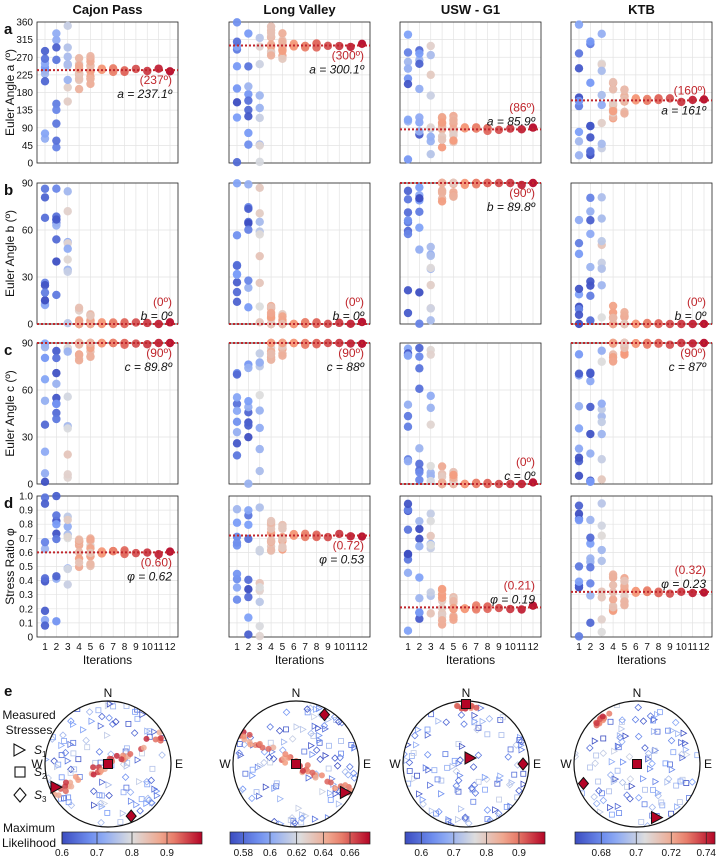 The image size is (719, 858). What do you see at coordinates (26, 567) in the screenshot?
I see `y-tick-label: 0.5` at bounding box center [26, 567].